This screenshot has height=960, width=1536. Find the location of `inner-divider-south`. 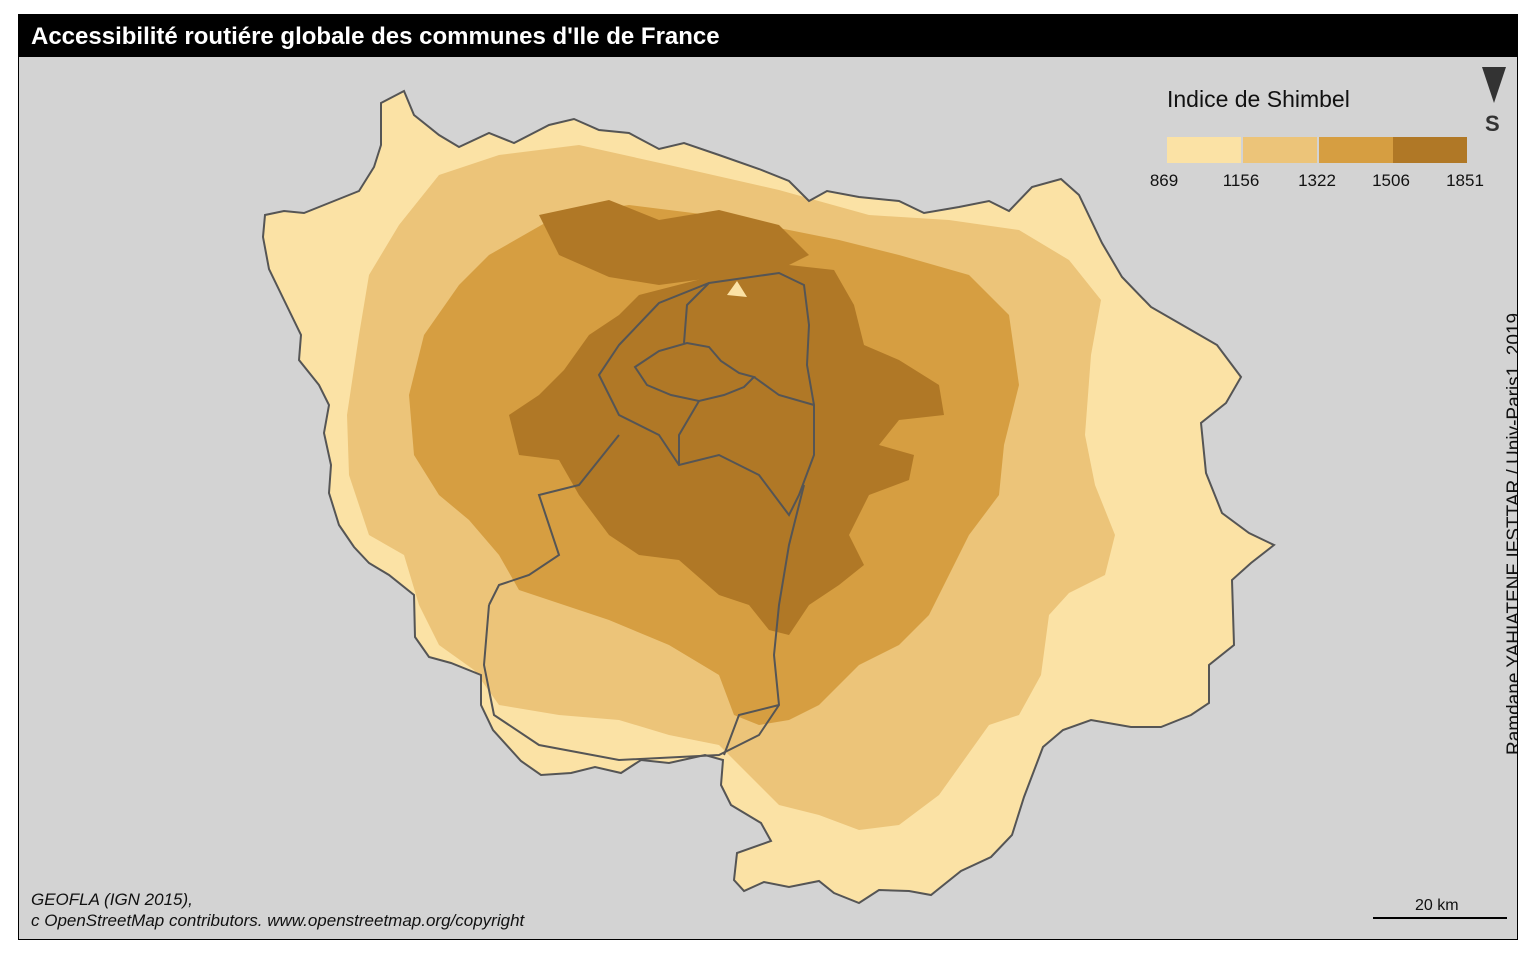

inner-divider-south is located at coordinates (689, 432).